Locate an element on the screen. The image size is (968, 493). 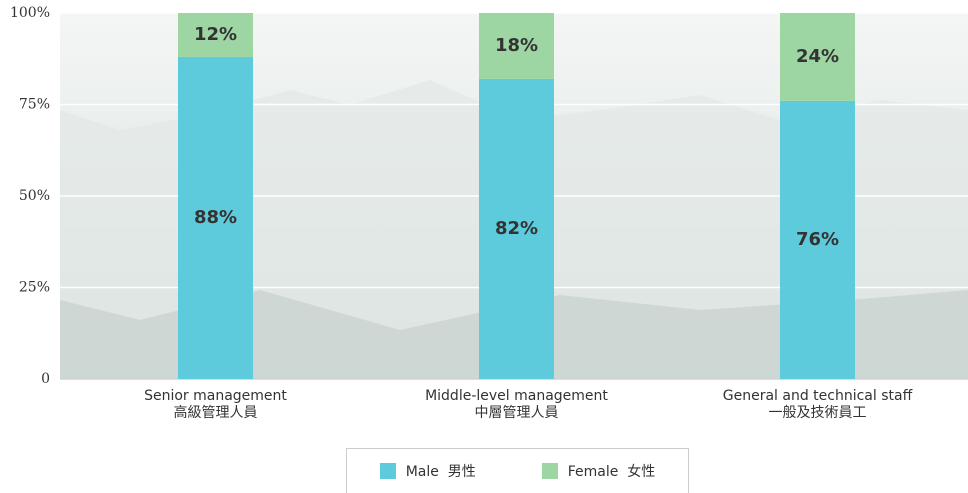
legend-item: Male 男性 is located at coordinates (427, 471).